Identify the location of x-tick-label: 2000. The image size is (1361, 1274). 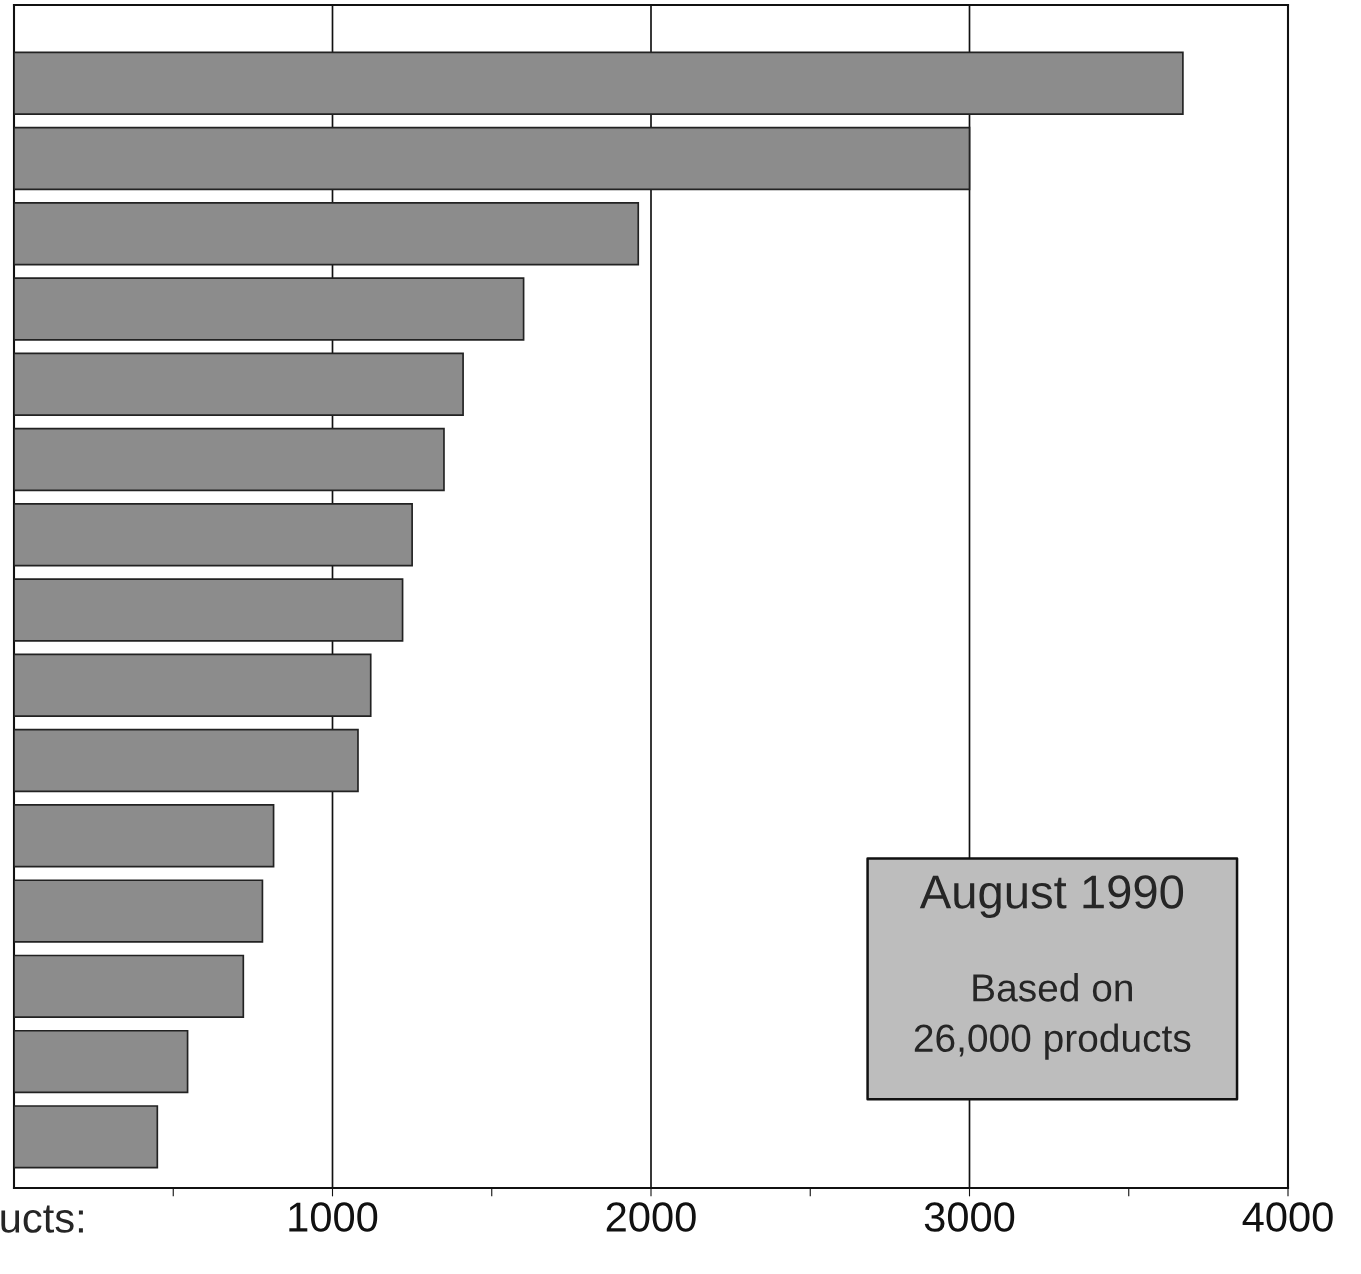
(651, 1217).